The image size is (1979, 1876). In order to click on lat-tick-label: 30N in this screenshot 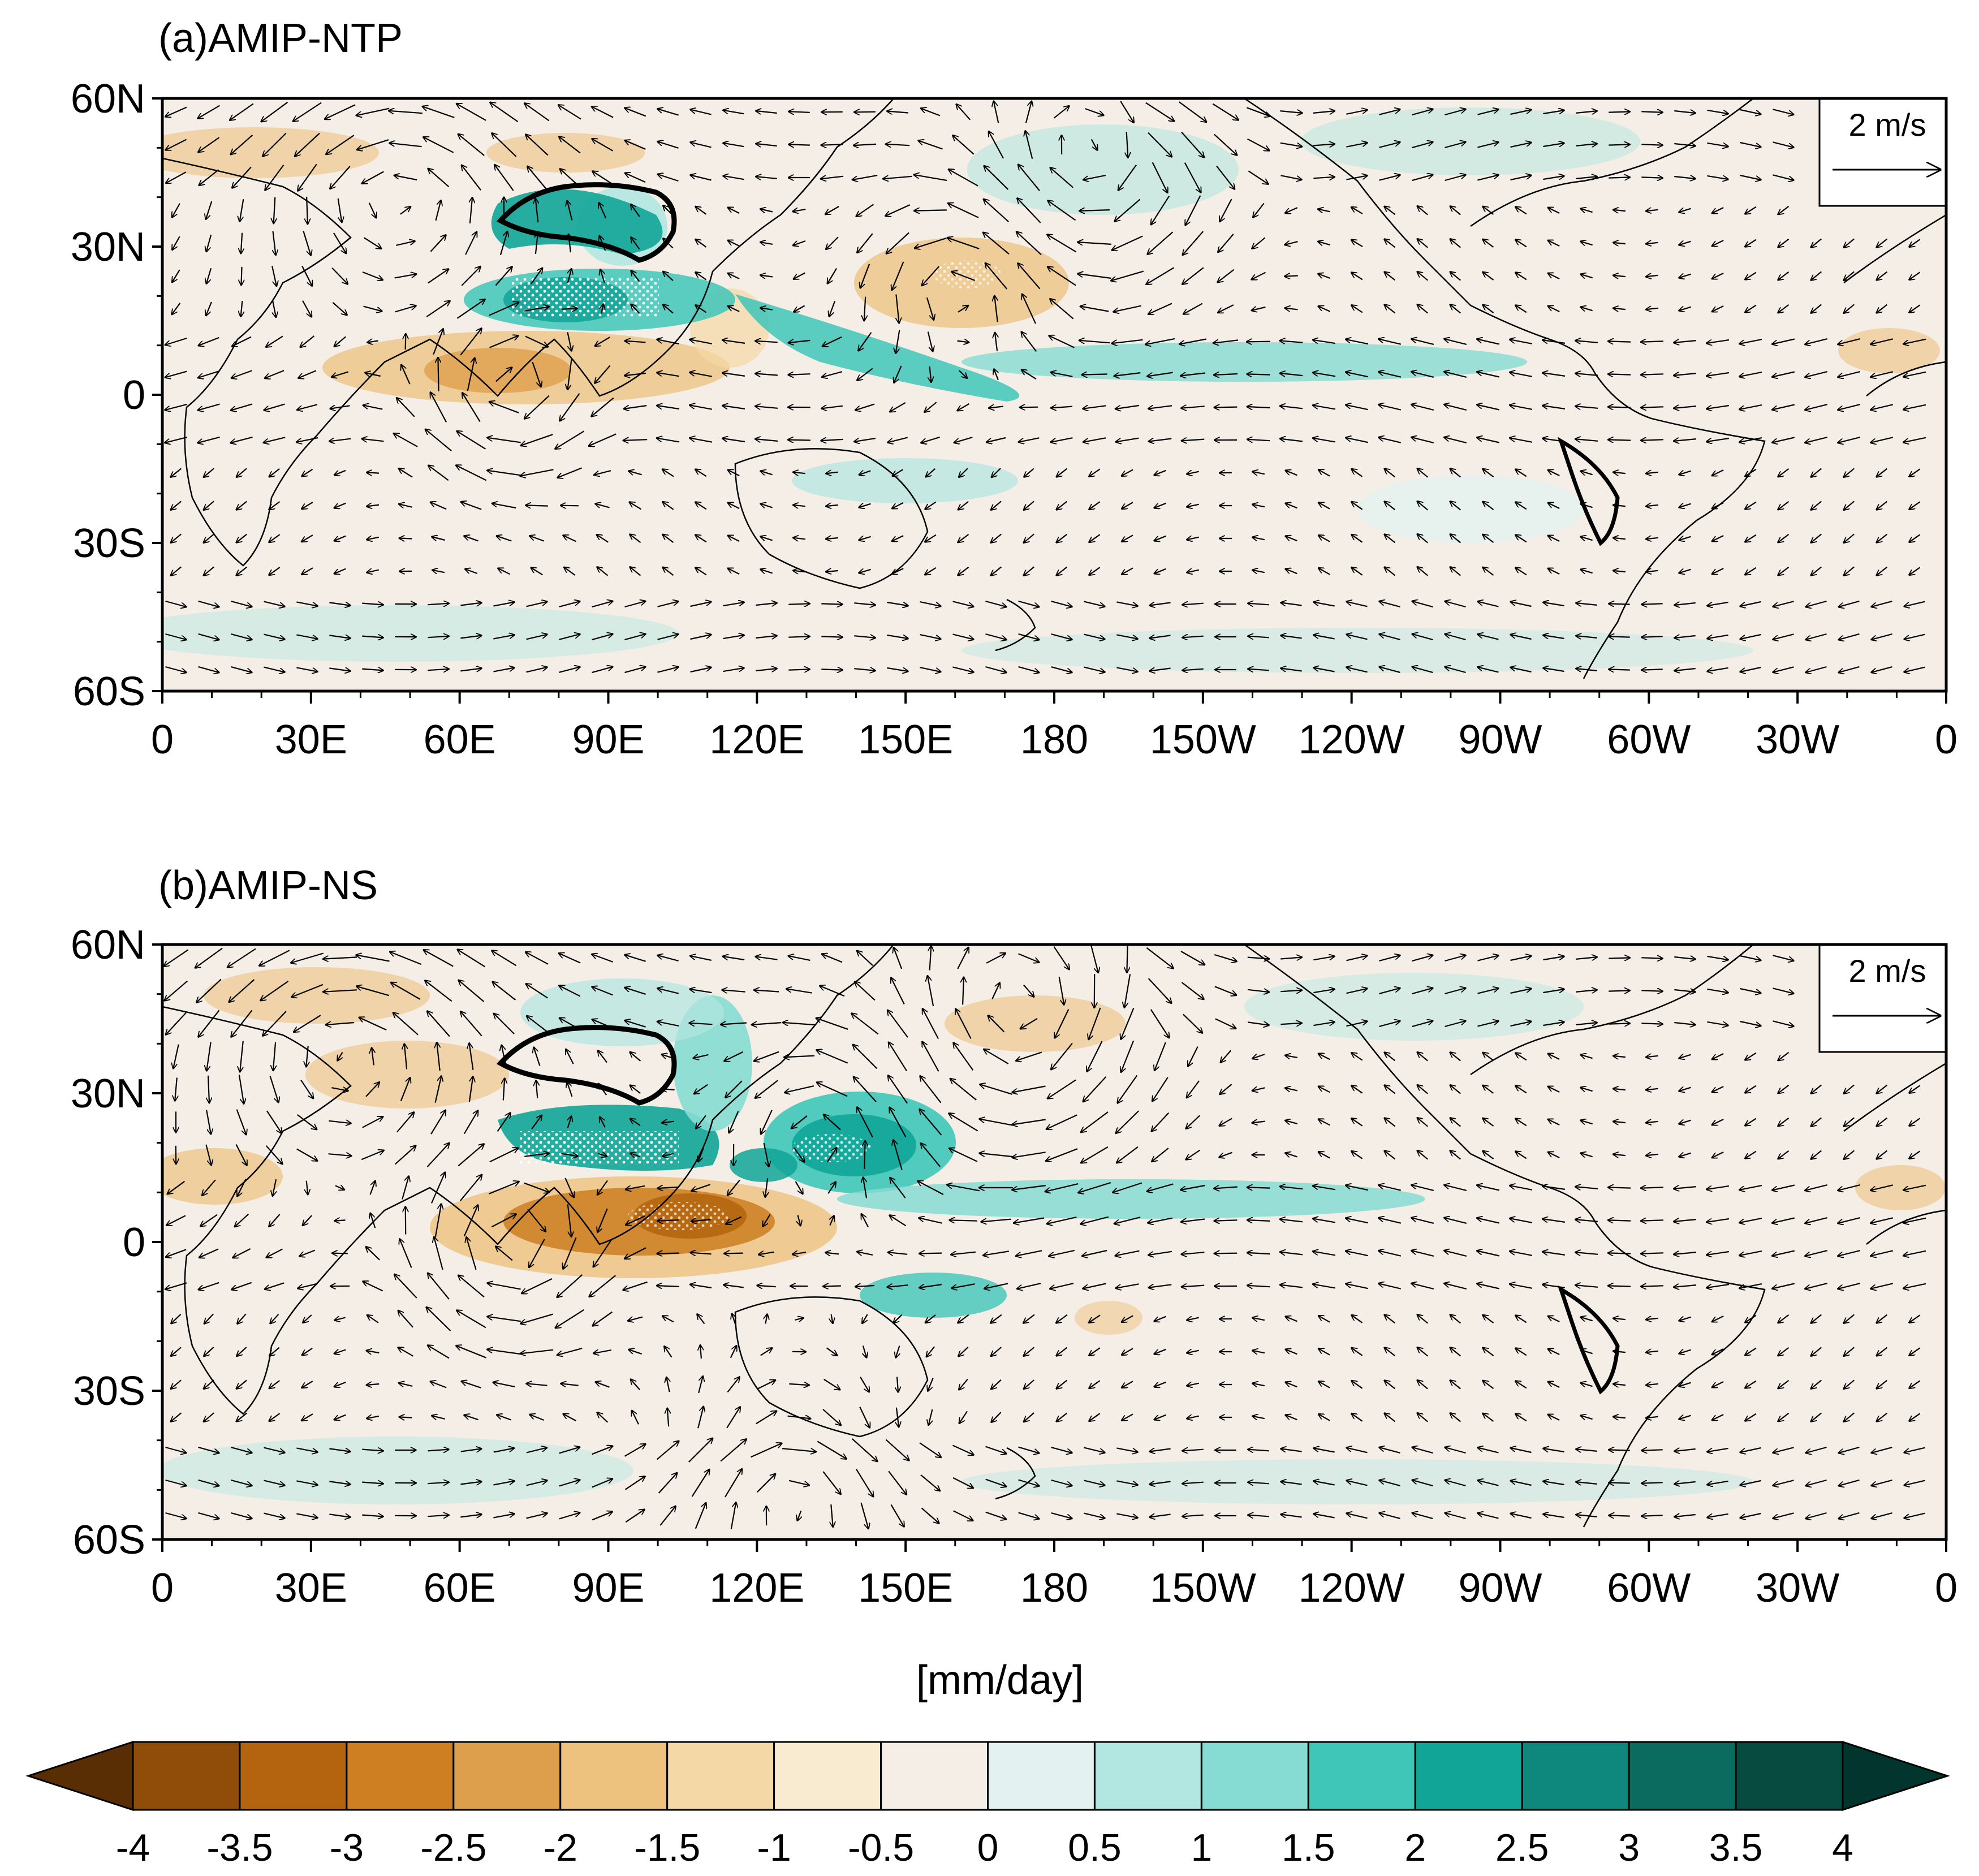, I will do `click(108, 247)`.